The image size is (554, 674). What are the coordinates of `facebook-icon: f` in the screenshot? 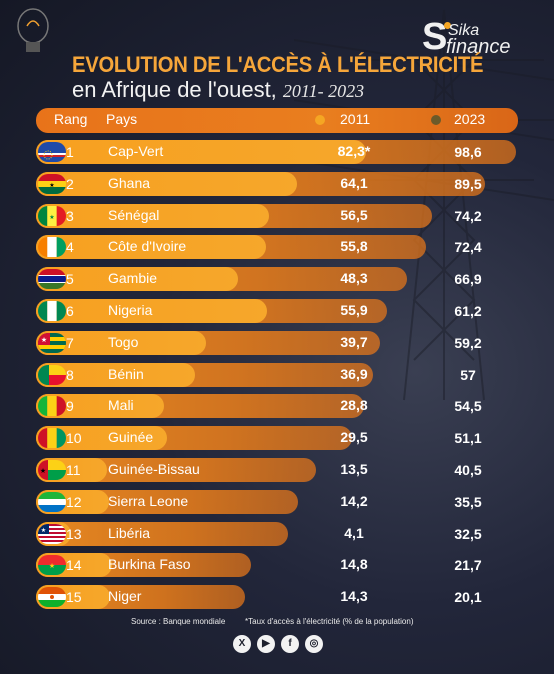 It's located at (290, 644).